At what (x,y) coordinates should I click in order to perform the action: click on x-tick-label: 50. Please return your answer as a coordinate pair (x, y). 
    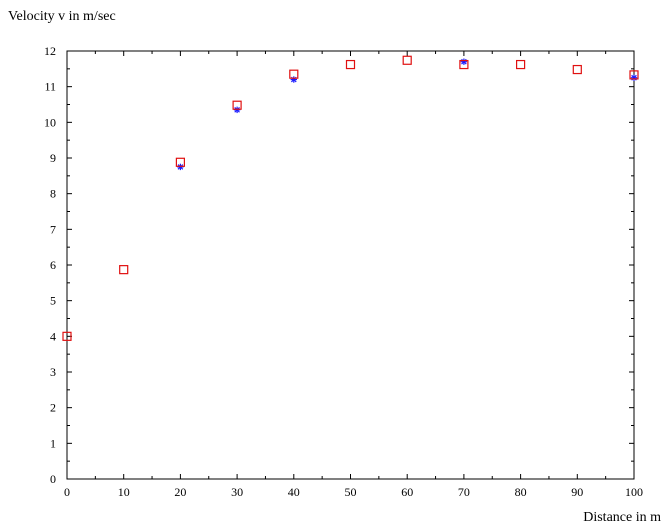
    Looking at the image, I should click on (351, 492).